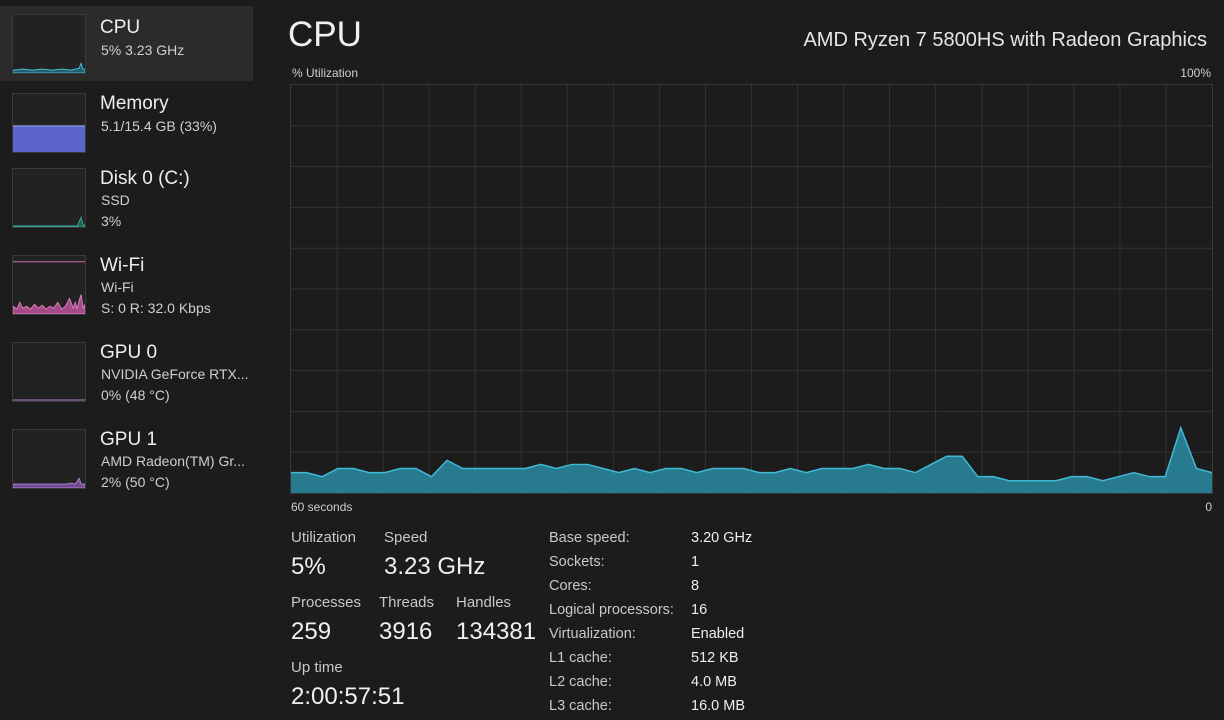  I want to click on sidebar-item-cpu: CPU 5% 3.23 GHz, so click(126, 43).